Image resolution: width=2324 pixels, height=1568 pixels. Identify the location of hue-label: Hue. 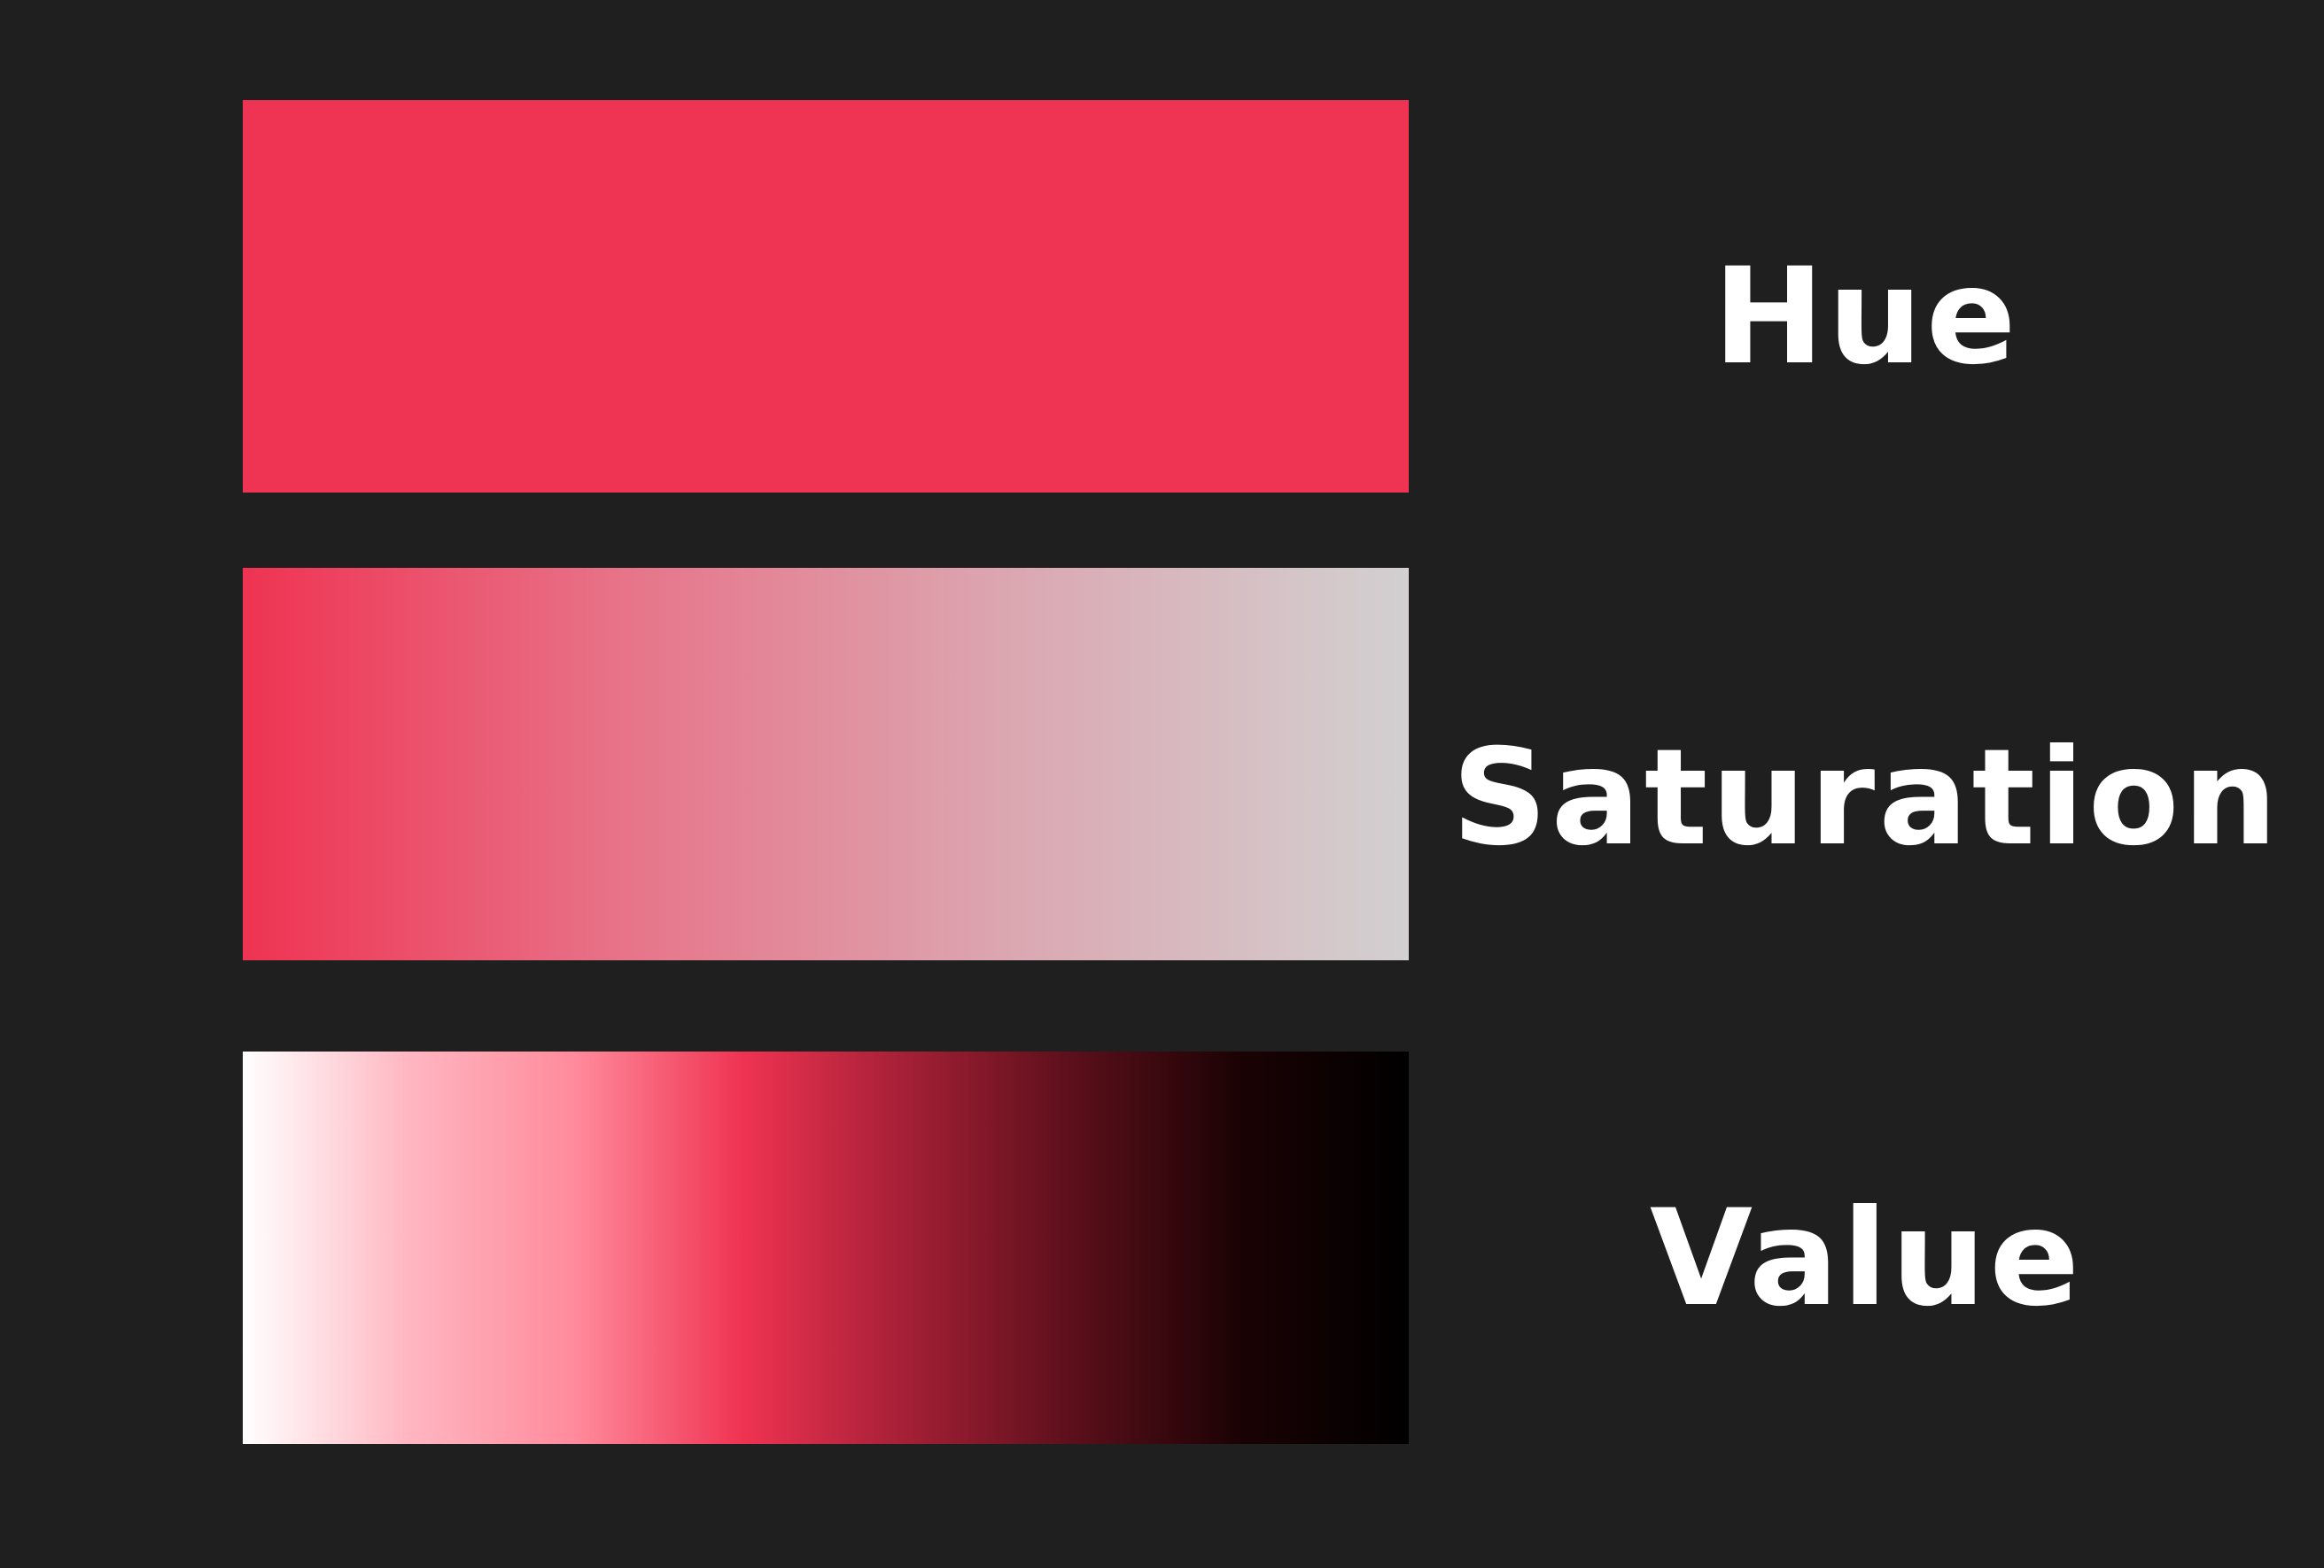
(1866, 317).